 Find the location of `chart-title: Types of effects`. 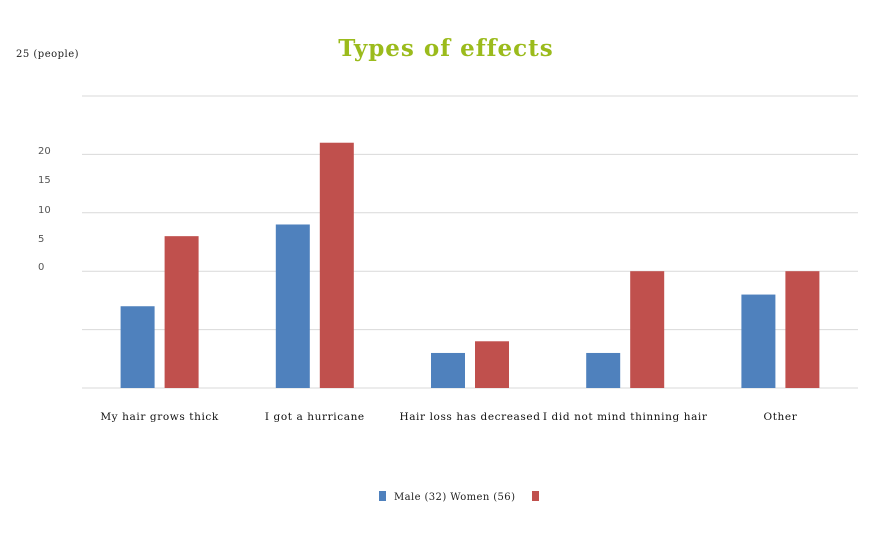

chart-title: Types of effects is located at coordinates (446, 48).